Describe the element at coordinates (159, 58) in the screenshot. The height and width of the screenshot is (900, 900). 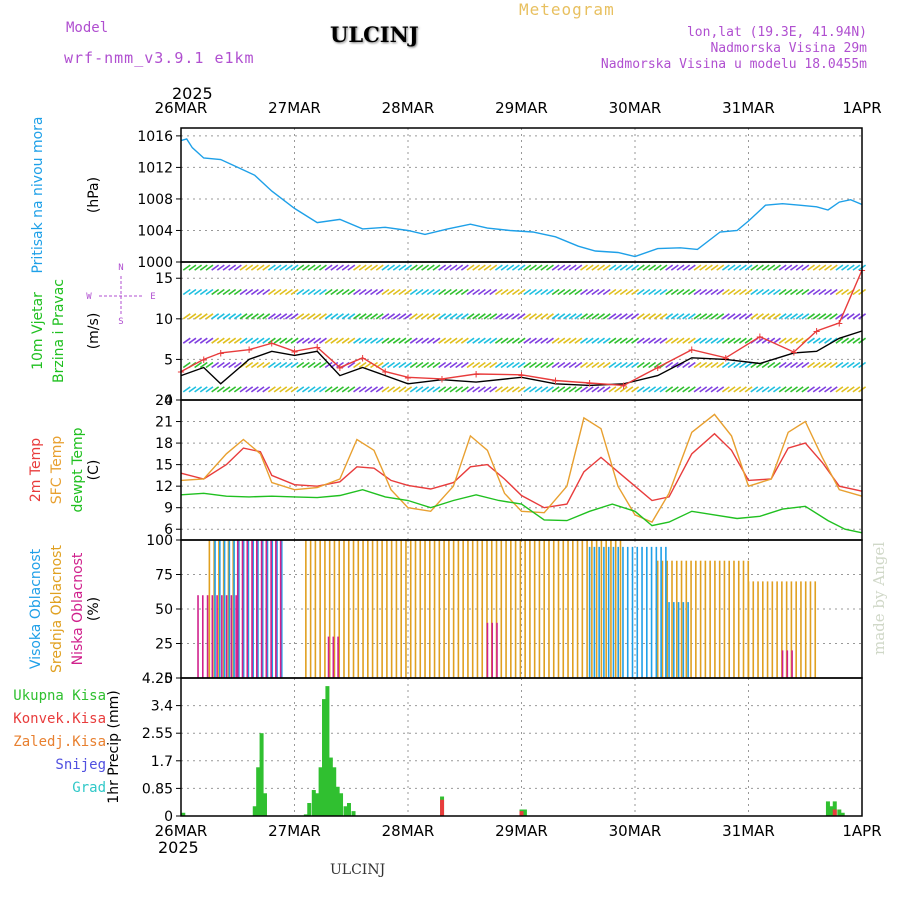
I see `model-name: wrf-nmm_v3.9.1 e1km` at that location.